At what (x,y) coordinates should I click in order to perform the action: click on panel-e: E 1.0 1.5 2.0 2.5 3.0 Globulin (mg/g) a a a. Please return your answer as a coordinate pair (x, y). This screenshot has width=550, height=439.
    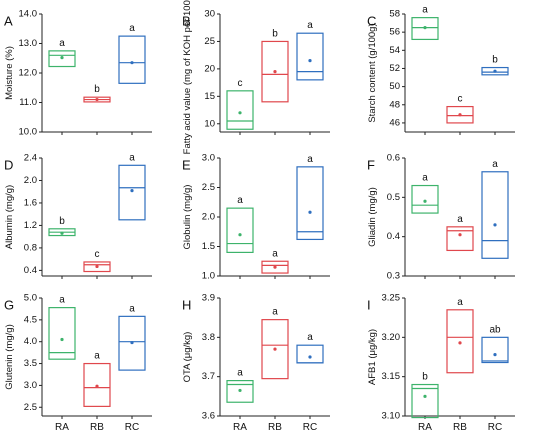
    Looking at the image, I should click on (256, 217).